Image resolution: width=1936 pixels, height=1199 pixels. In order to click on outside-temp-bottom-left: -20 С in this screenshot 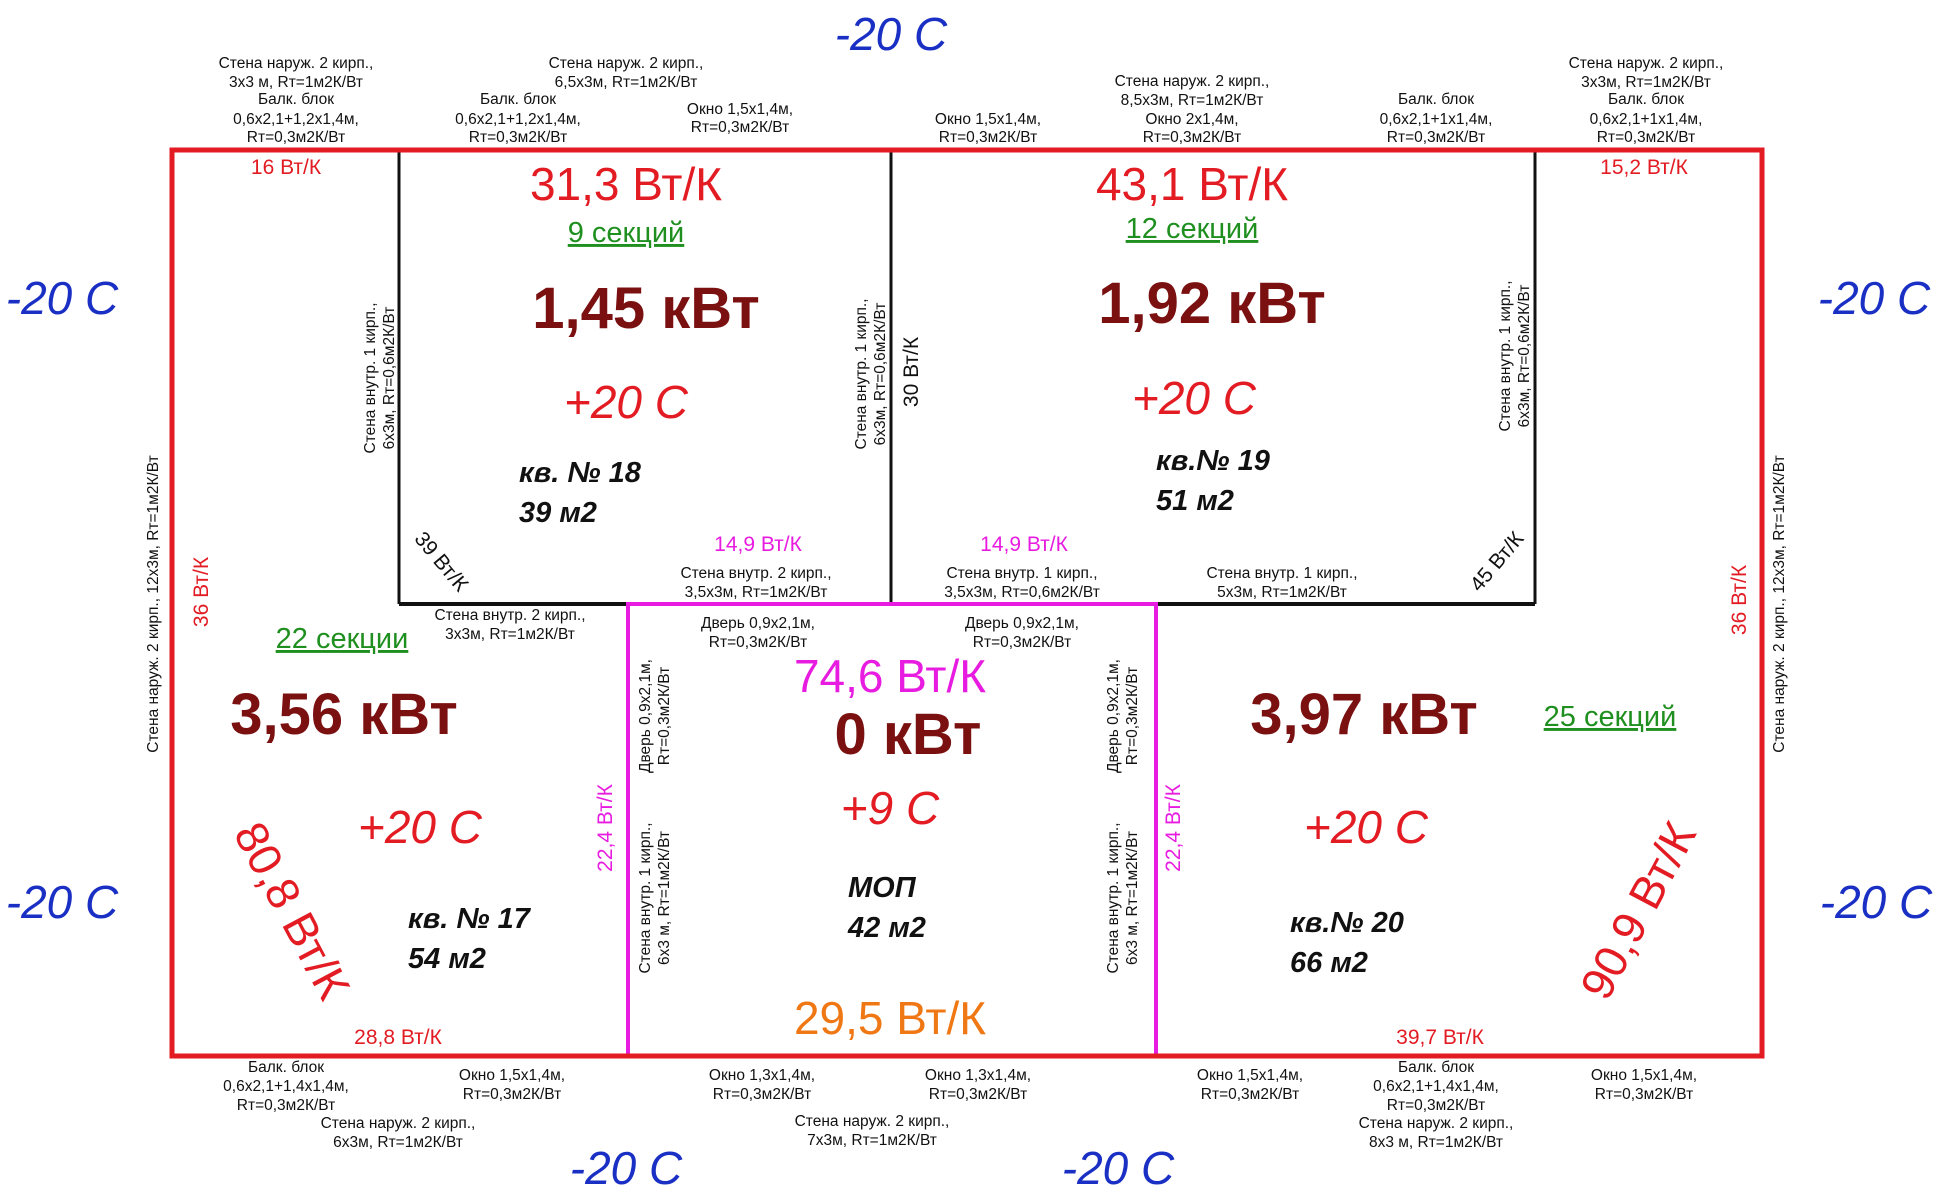, I will do `click(626, 1168)`.